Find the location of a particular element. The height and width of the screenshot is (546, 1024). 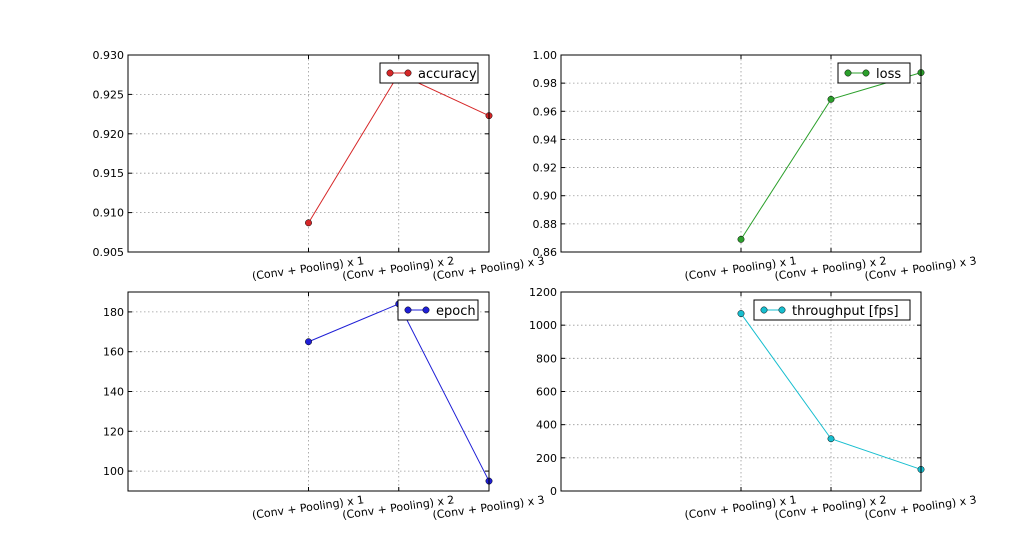

legend: throughput [fps] is located at coordinates (832, 310).